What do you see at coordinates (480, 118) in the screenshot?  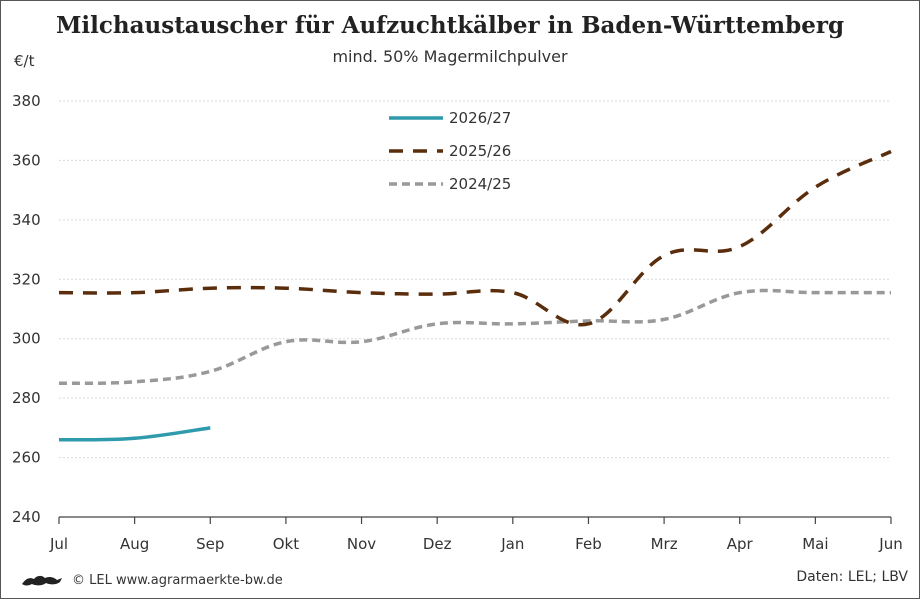 I see `legend-label: 2026/27` at bounding box center [480, 118].